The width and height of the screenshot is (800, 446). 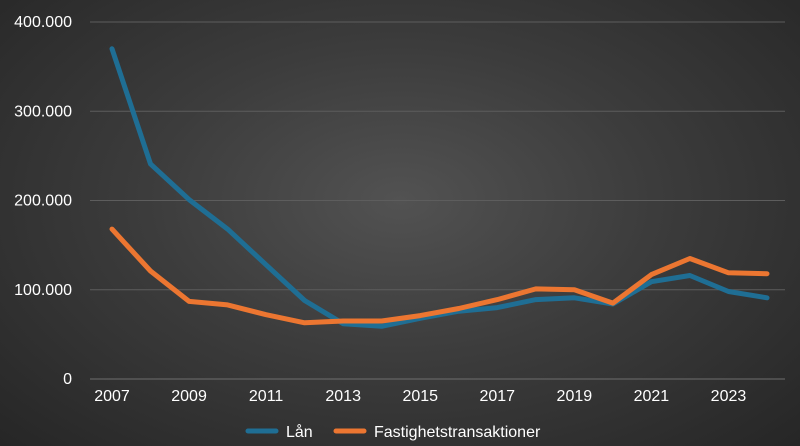 I want to click on y-tick-label: 200.000, so click(x=43, y=201).